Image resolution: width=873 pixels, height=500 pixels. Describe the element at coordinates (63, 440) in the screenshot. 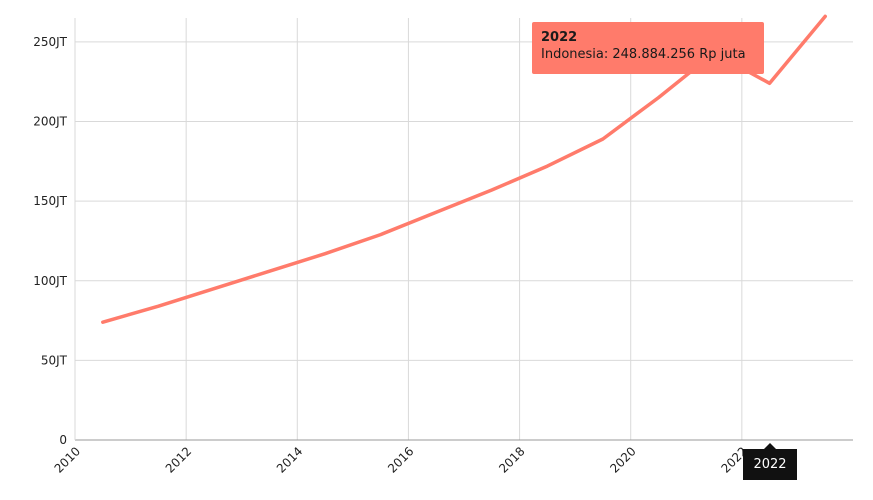

I see `y-tick-label: 0` at that location.